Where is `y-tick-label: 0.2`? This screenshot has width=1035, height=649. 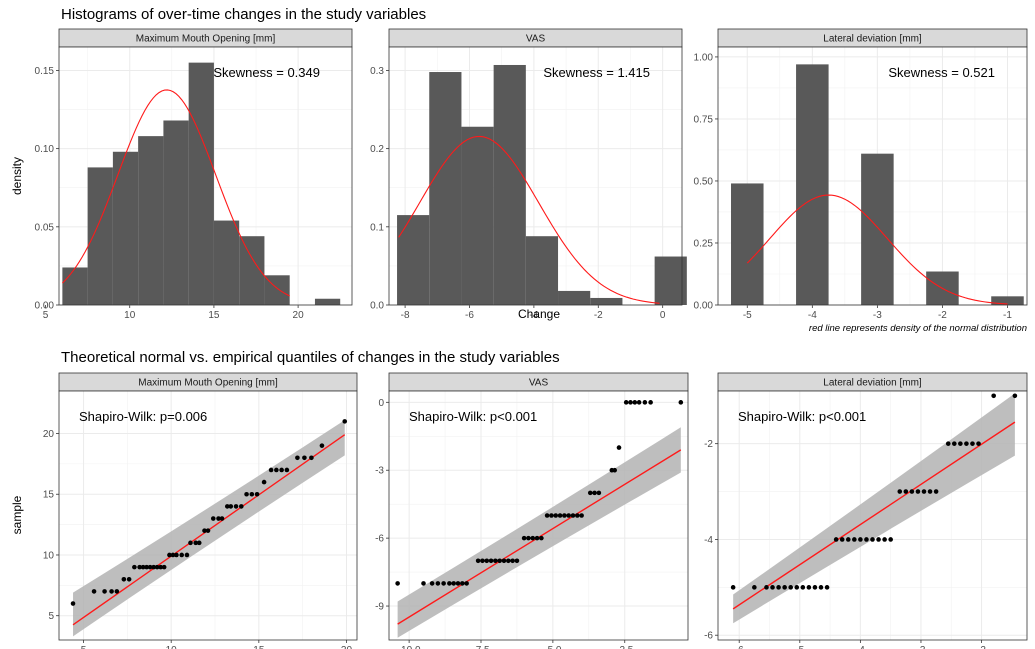
y-tick-label: 0.2 is located at coordinates (377, 149).